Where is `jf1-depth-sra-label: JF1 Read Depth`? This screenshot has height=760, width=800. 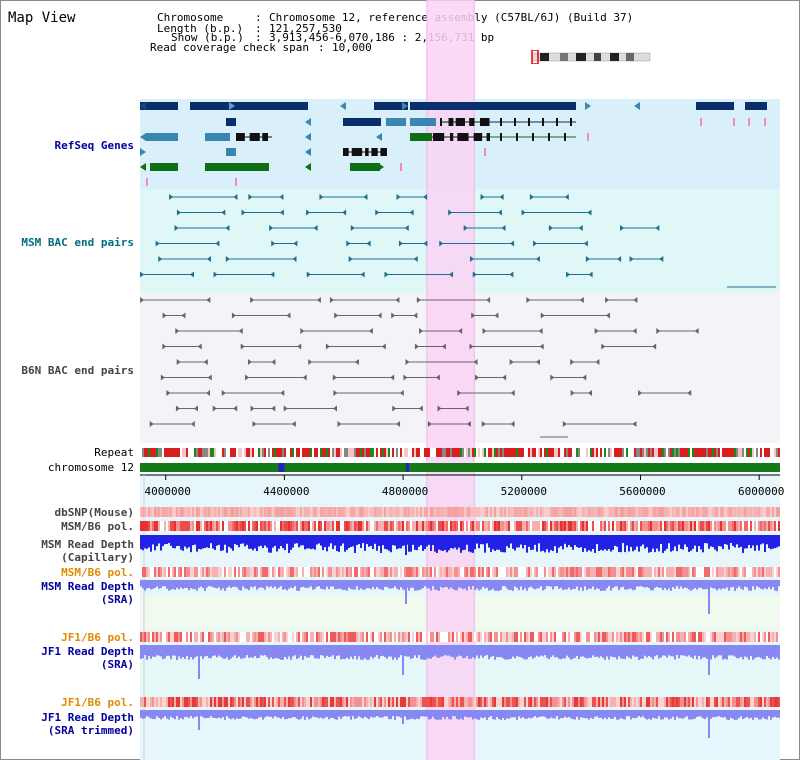
jf1-depth-sra-label: JF1 Read Depth is located at coordinates (87, 651).